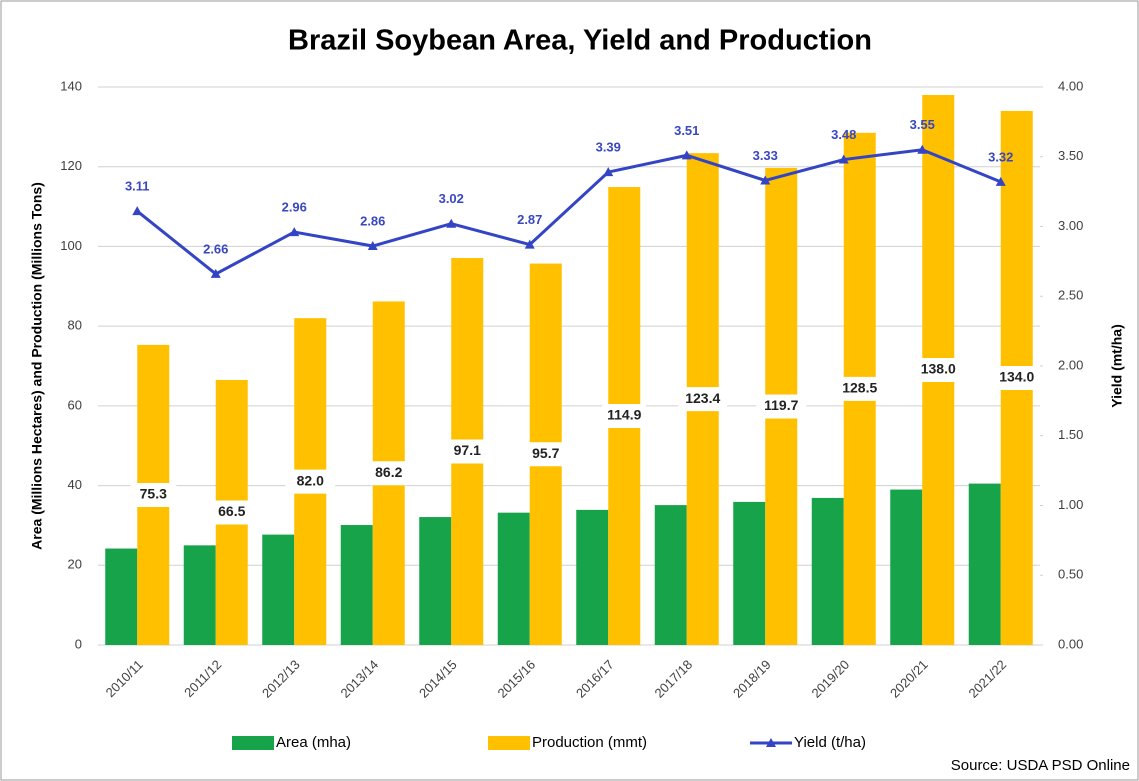  I want to click on value-label: 3.02, so click(451, 198).